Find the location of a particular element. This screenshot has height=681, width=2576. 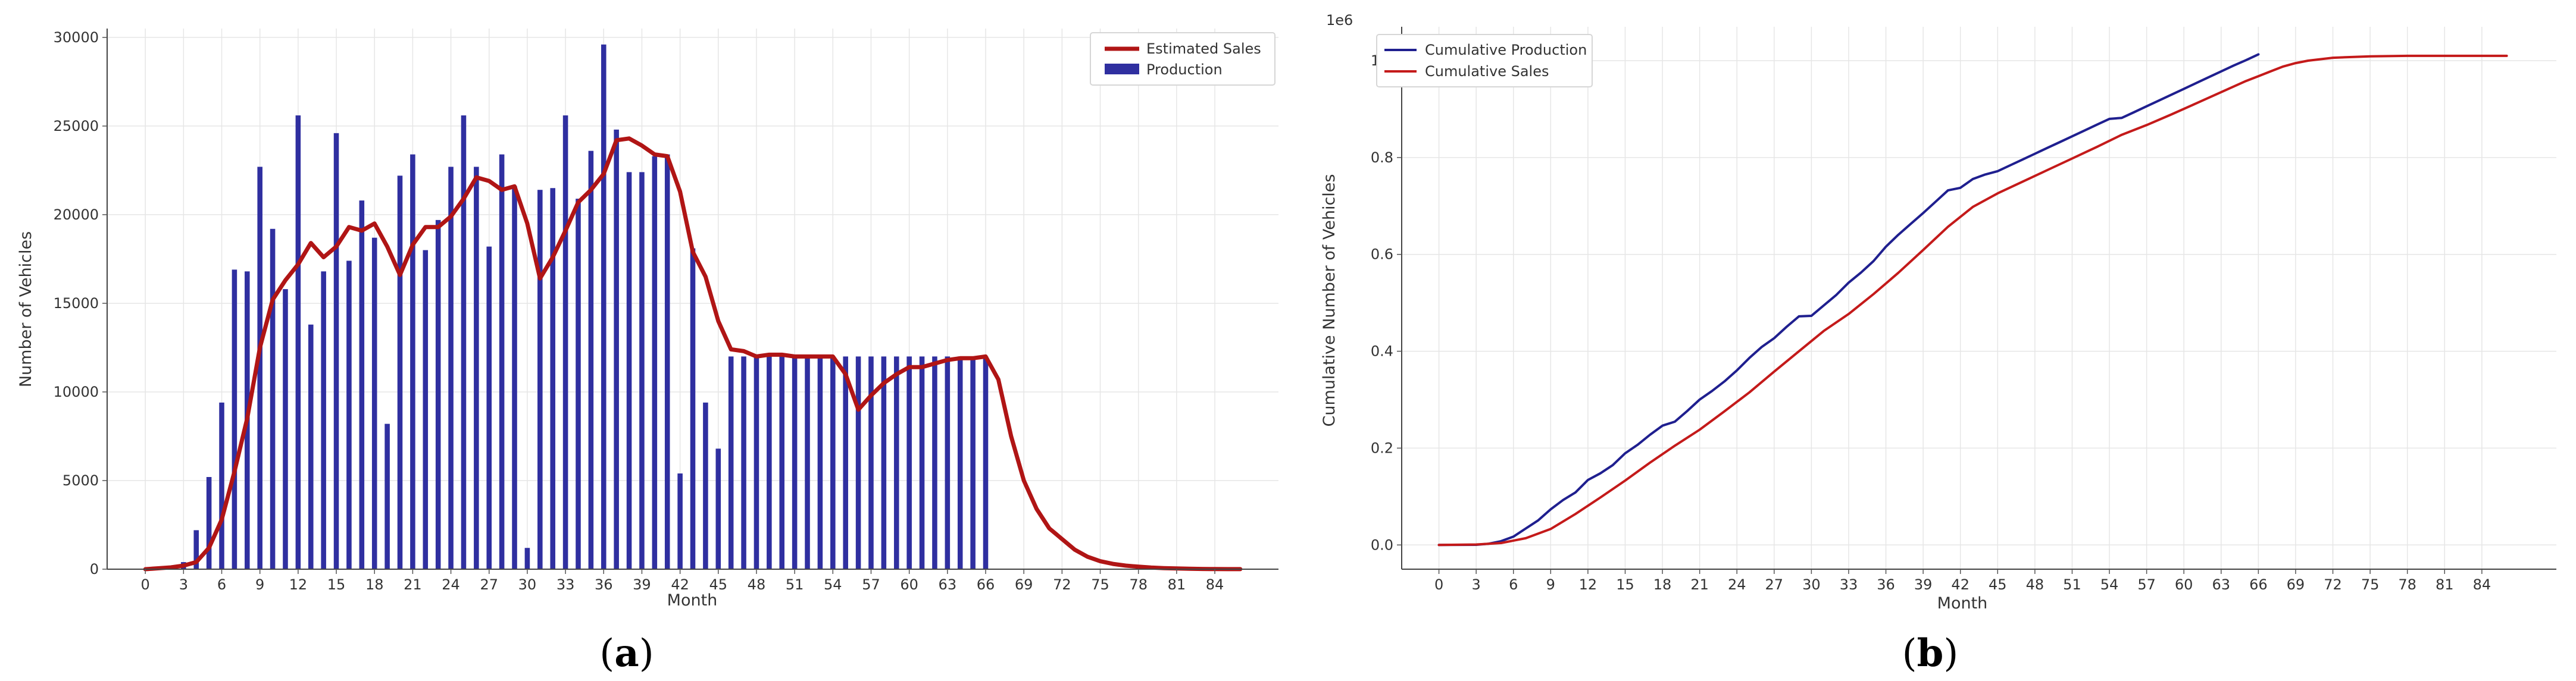

y-tick-label: 25000 is located at coordinates (76, 126).